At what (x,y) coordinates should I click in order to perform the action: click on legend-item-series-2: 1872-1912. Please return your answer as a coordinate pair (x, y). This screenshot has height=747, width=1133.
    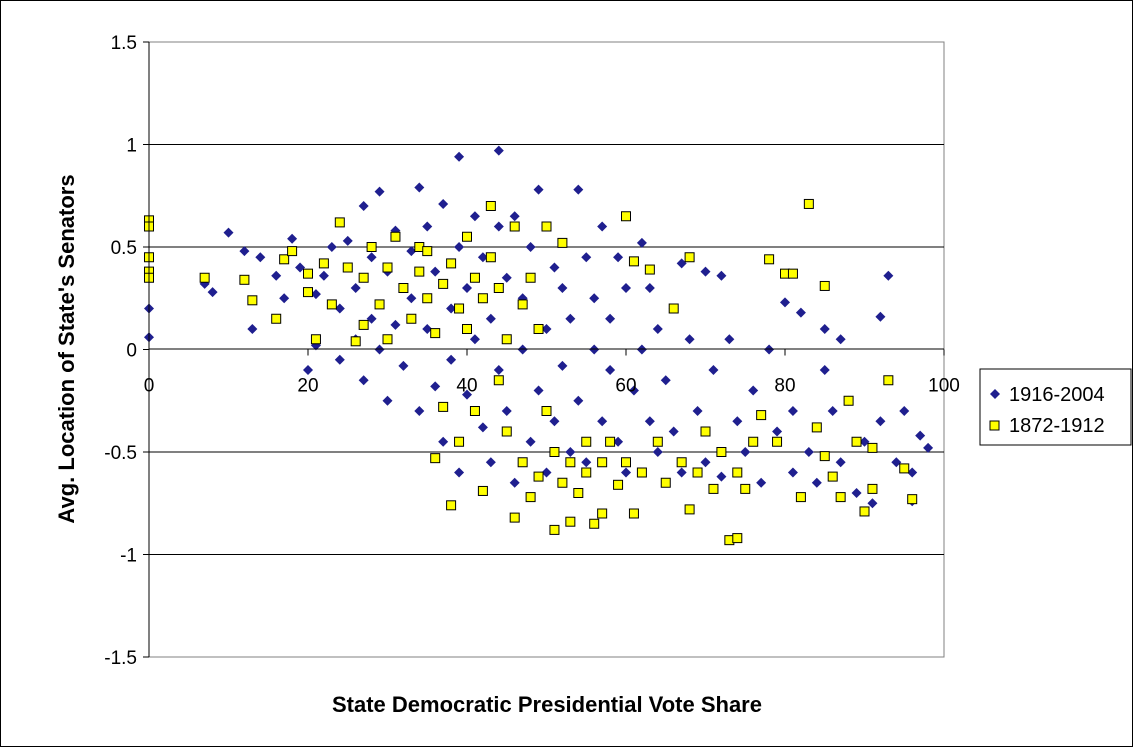
    Looking at the image, I should click on (1047, 426).